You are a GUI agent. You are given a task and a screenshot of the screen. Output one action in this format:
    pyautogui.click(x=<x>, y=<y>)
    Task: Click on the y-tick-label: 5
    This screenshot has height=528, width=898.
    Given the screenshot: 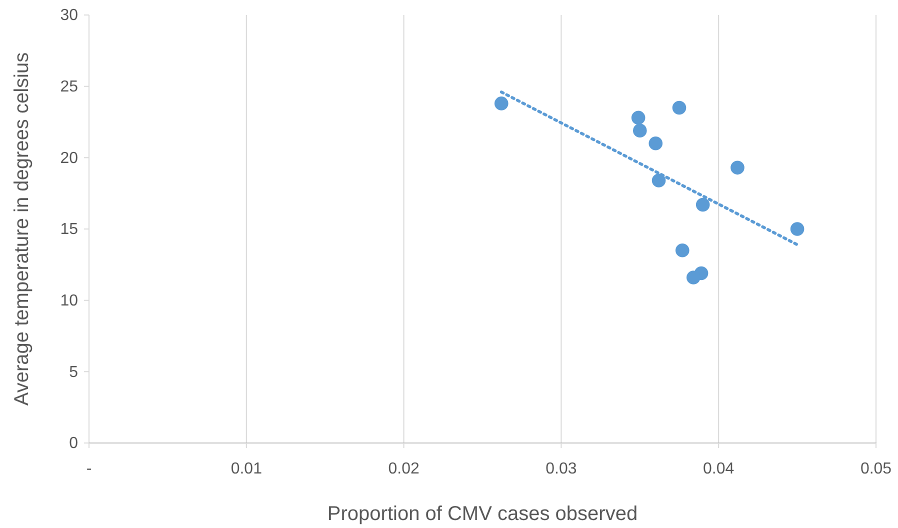 What is the action you would take?
    pyautogui.click(x=73, y=372)
    